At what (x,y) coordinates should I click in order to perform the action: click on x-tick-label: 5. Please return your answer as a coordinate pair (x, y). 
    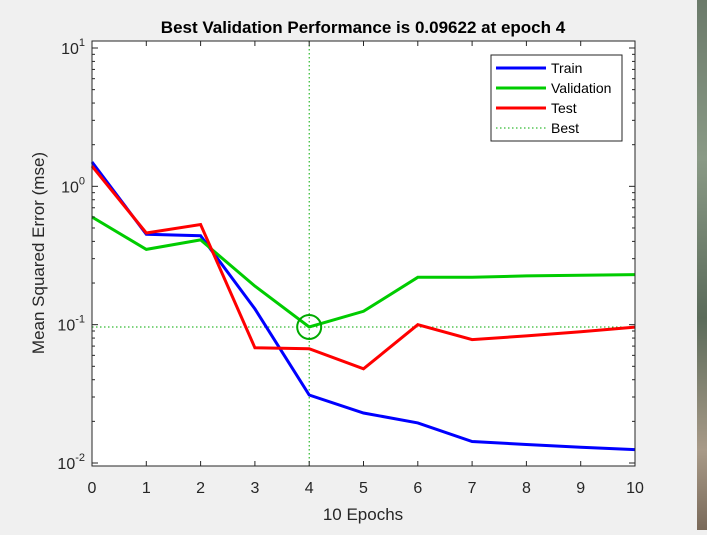
    Looking at the image, I should click on (363, 488).